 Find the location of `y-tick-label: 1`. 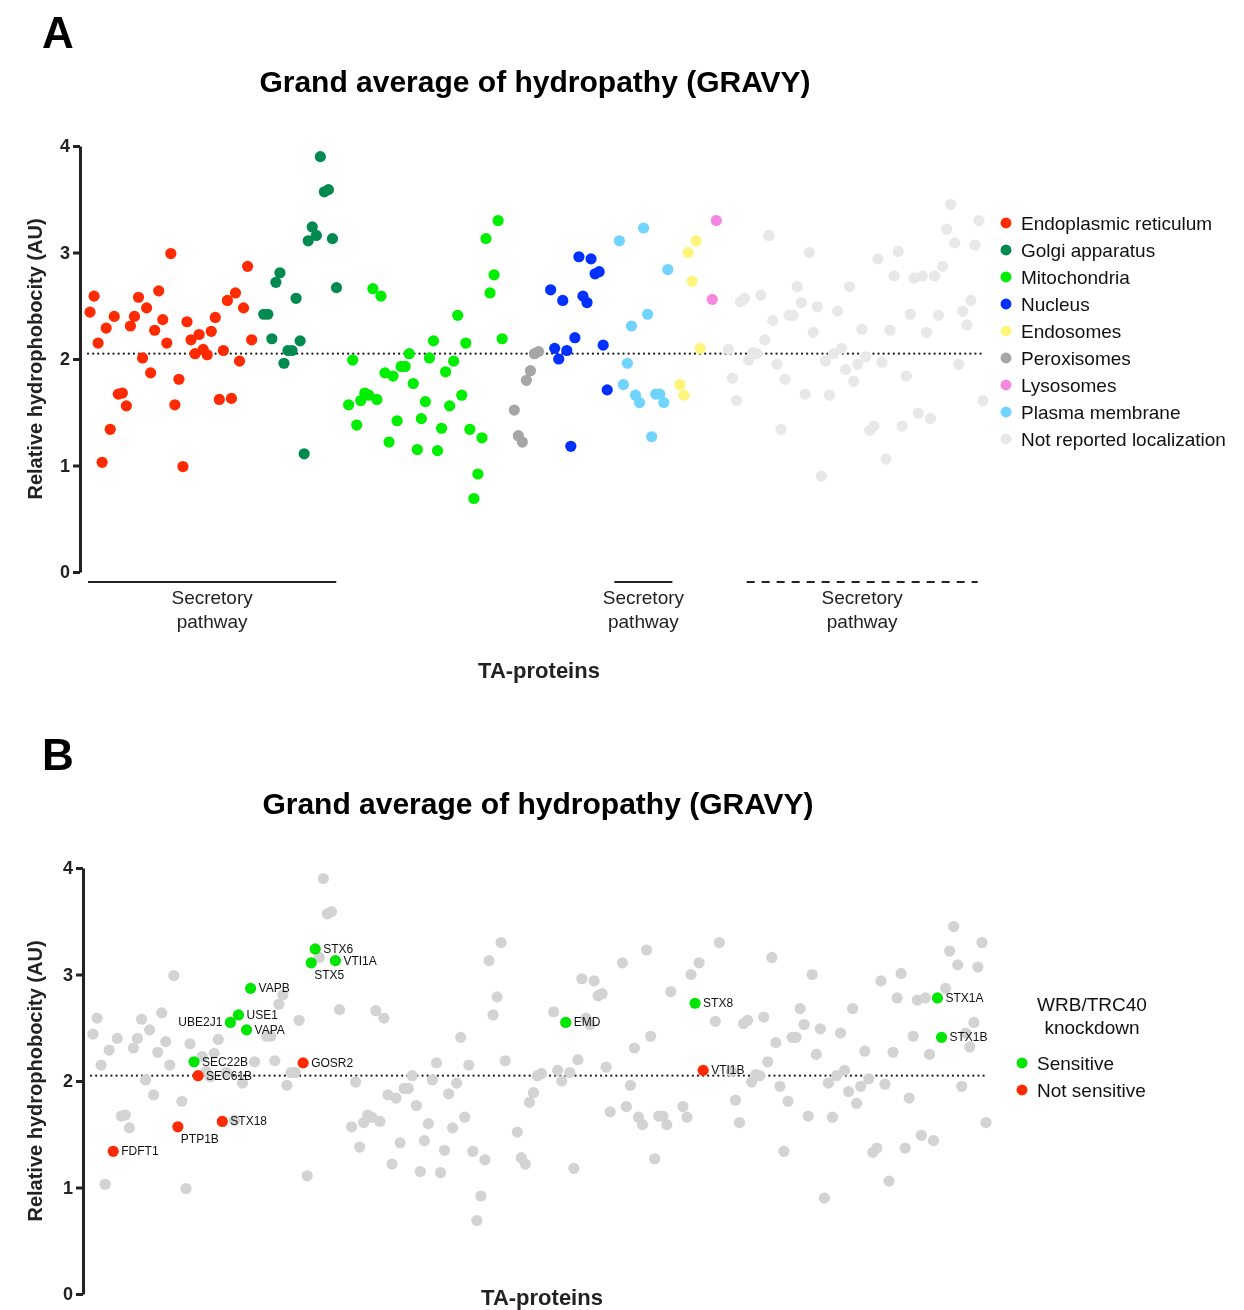

y-tick-label: 1 is located at coordinates (64, 465).